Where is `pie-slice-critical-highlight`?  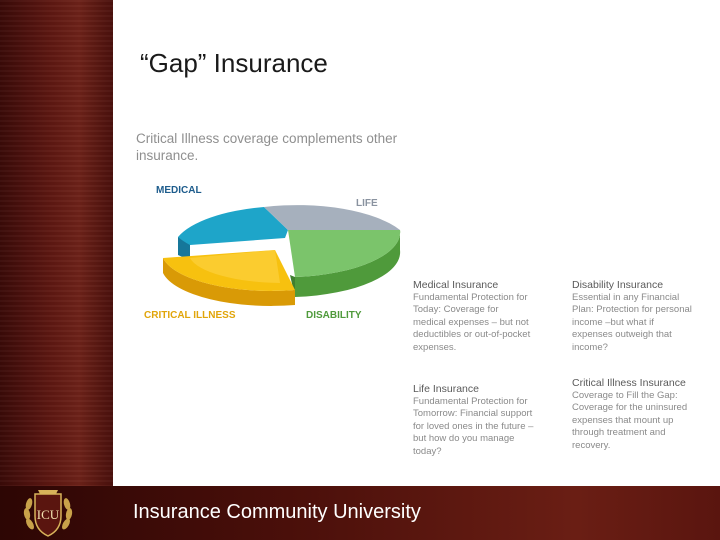
pie-slice-critical-highlight is located at coordinates (235, 266).